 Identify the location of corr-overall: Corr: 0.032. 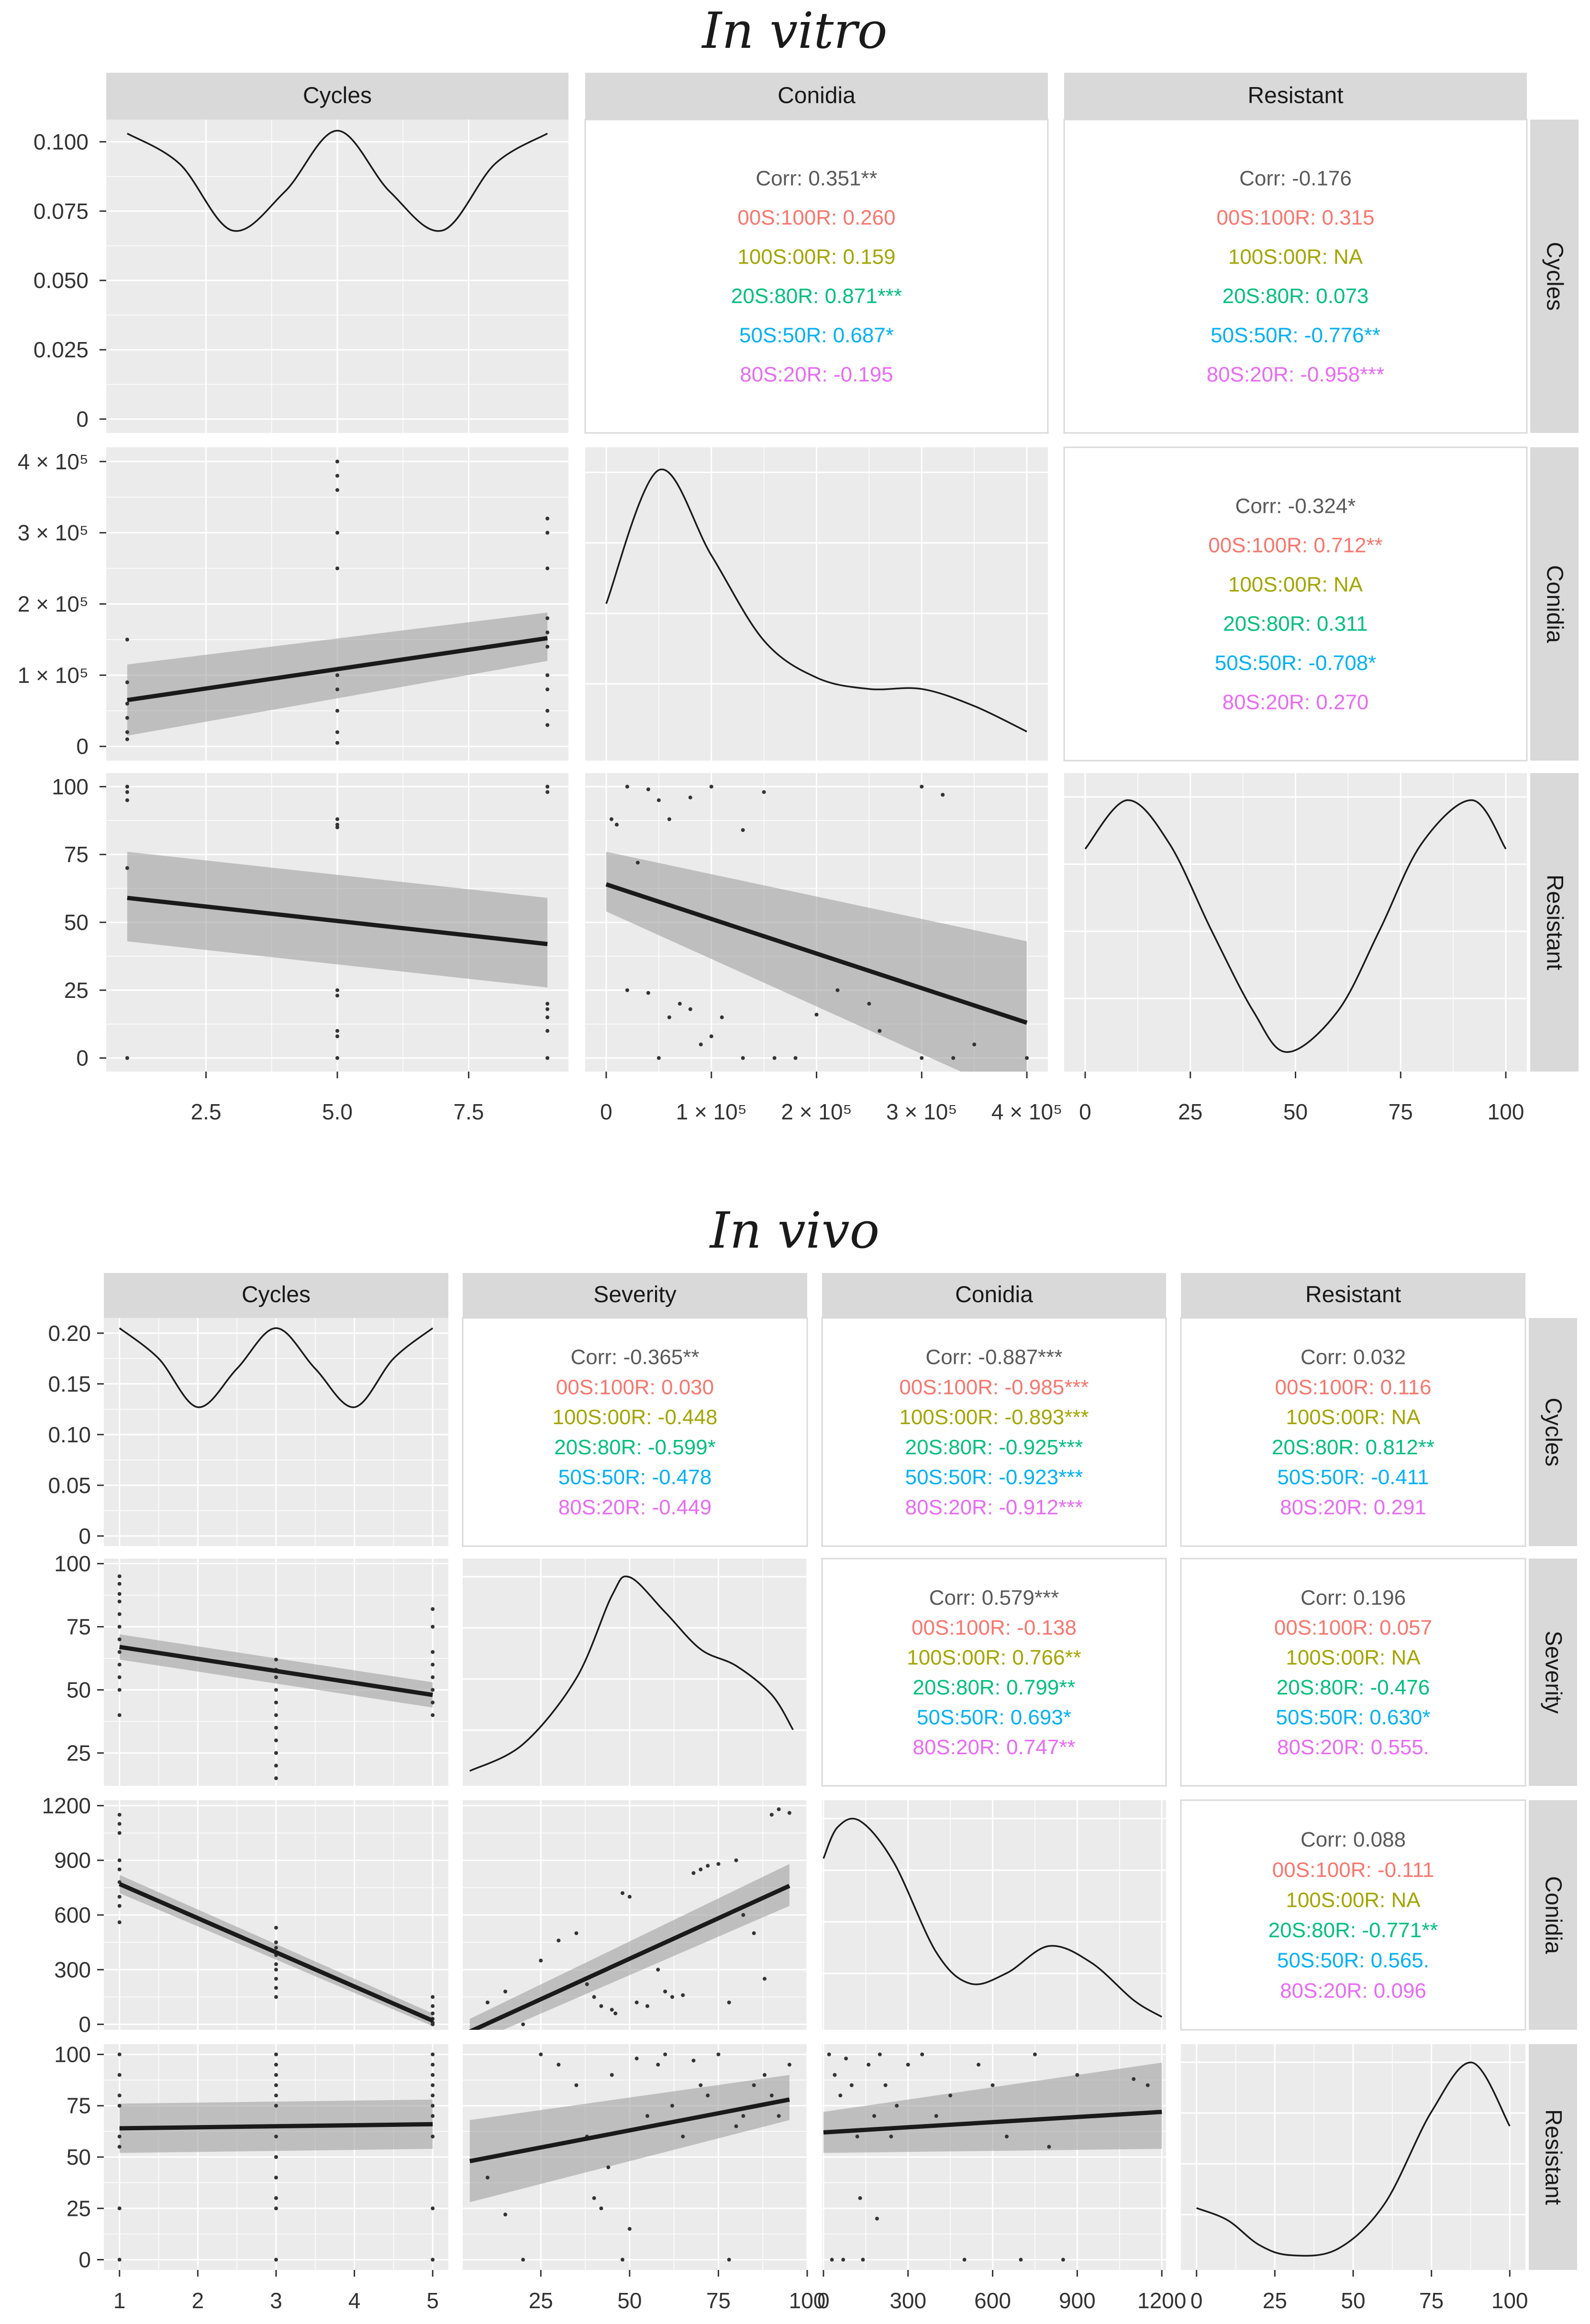
(1353, 1357).